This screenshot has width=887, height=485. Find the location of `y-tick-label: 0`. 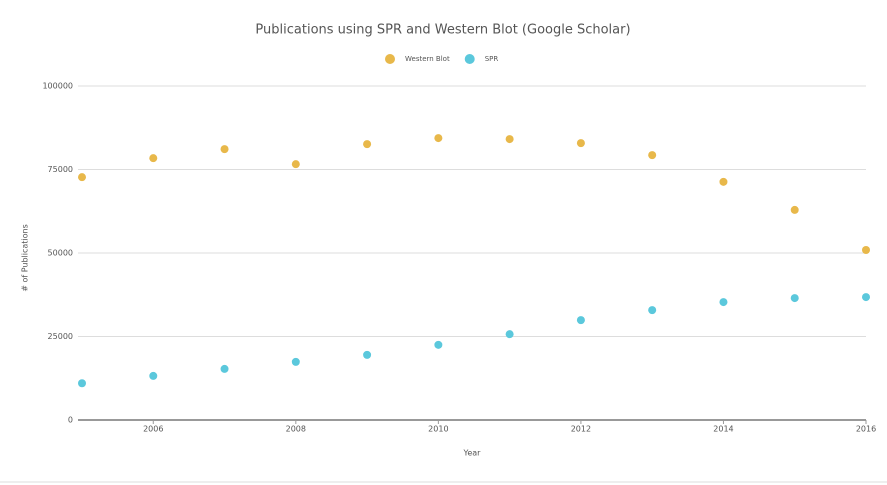

y-tick-label: 0 is located at coordinates (70, 420).